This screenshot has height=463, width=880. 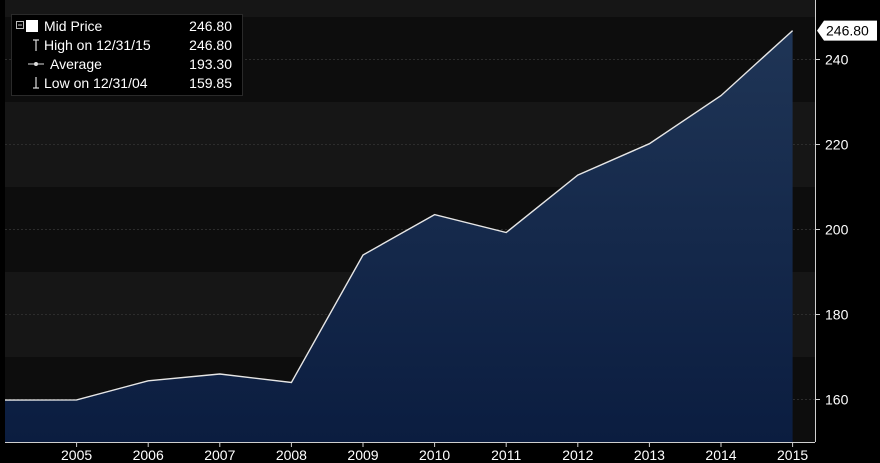 What do you see at coordinates (32, 26) in the screenshot?
I see `filled-square-icon` at bounding box center [32, 26].